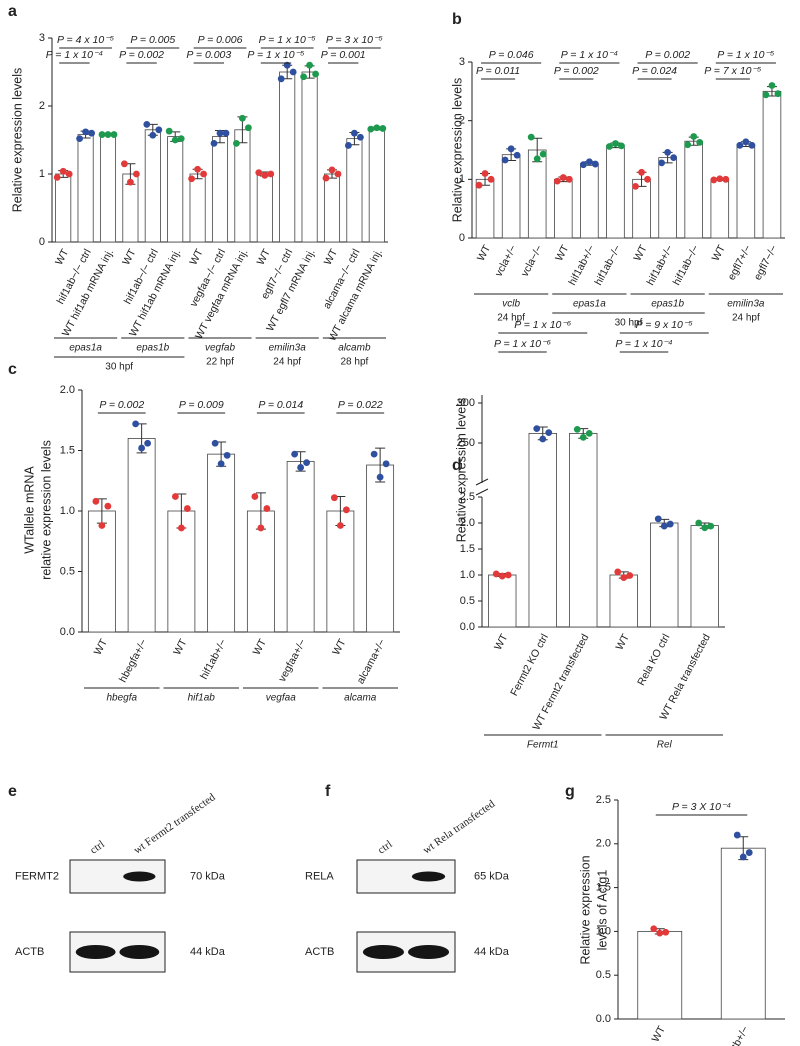 This screenshot has height=1046, width=800. I want to click on y-tick-label: 1.5, so click(467, 549).